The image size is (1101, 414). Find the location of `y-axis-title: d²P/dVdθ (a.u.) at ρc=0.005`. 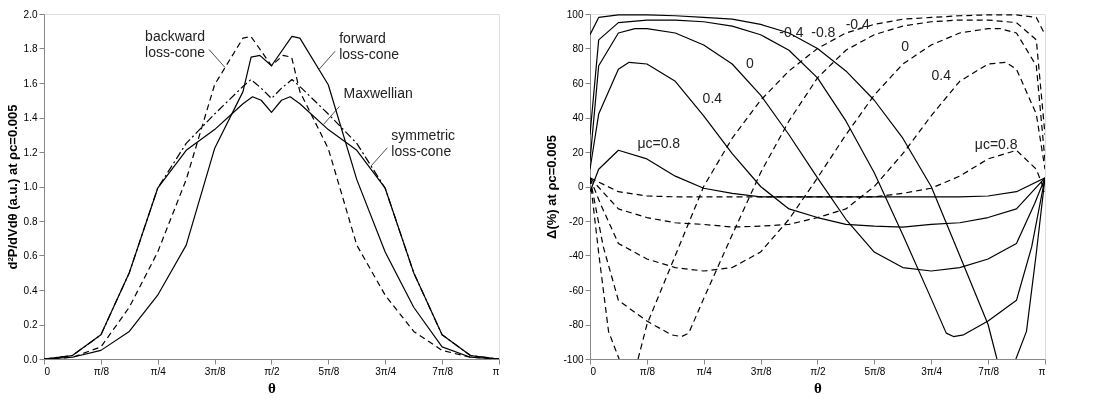

y-axis-title: d²P/dVdθ (a.u.) at ρc=0.005 is located at coordinates (12, 187).